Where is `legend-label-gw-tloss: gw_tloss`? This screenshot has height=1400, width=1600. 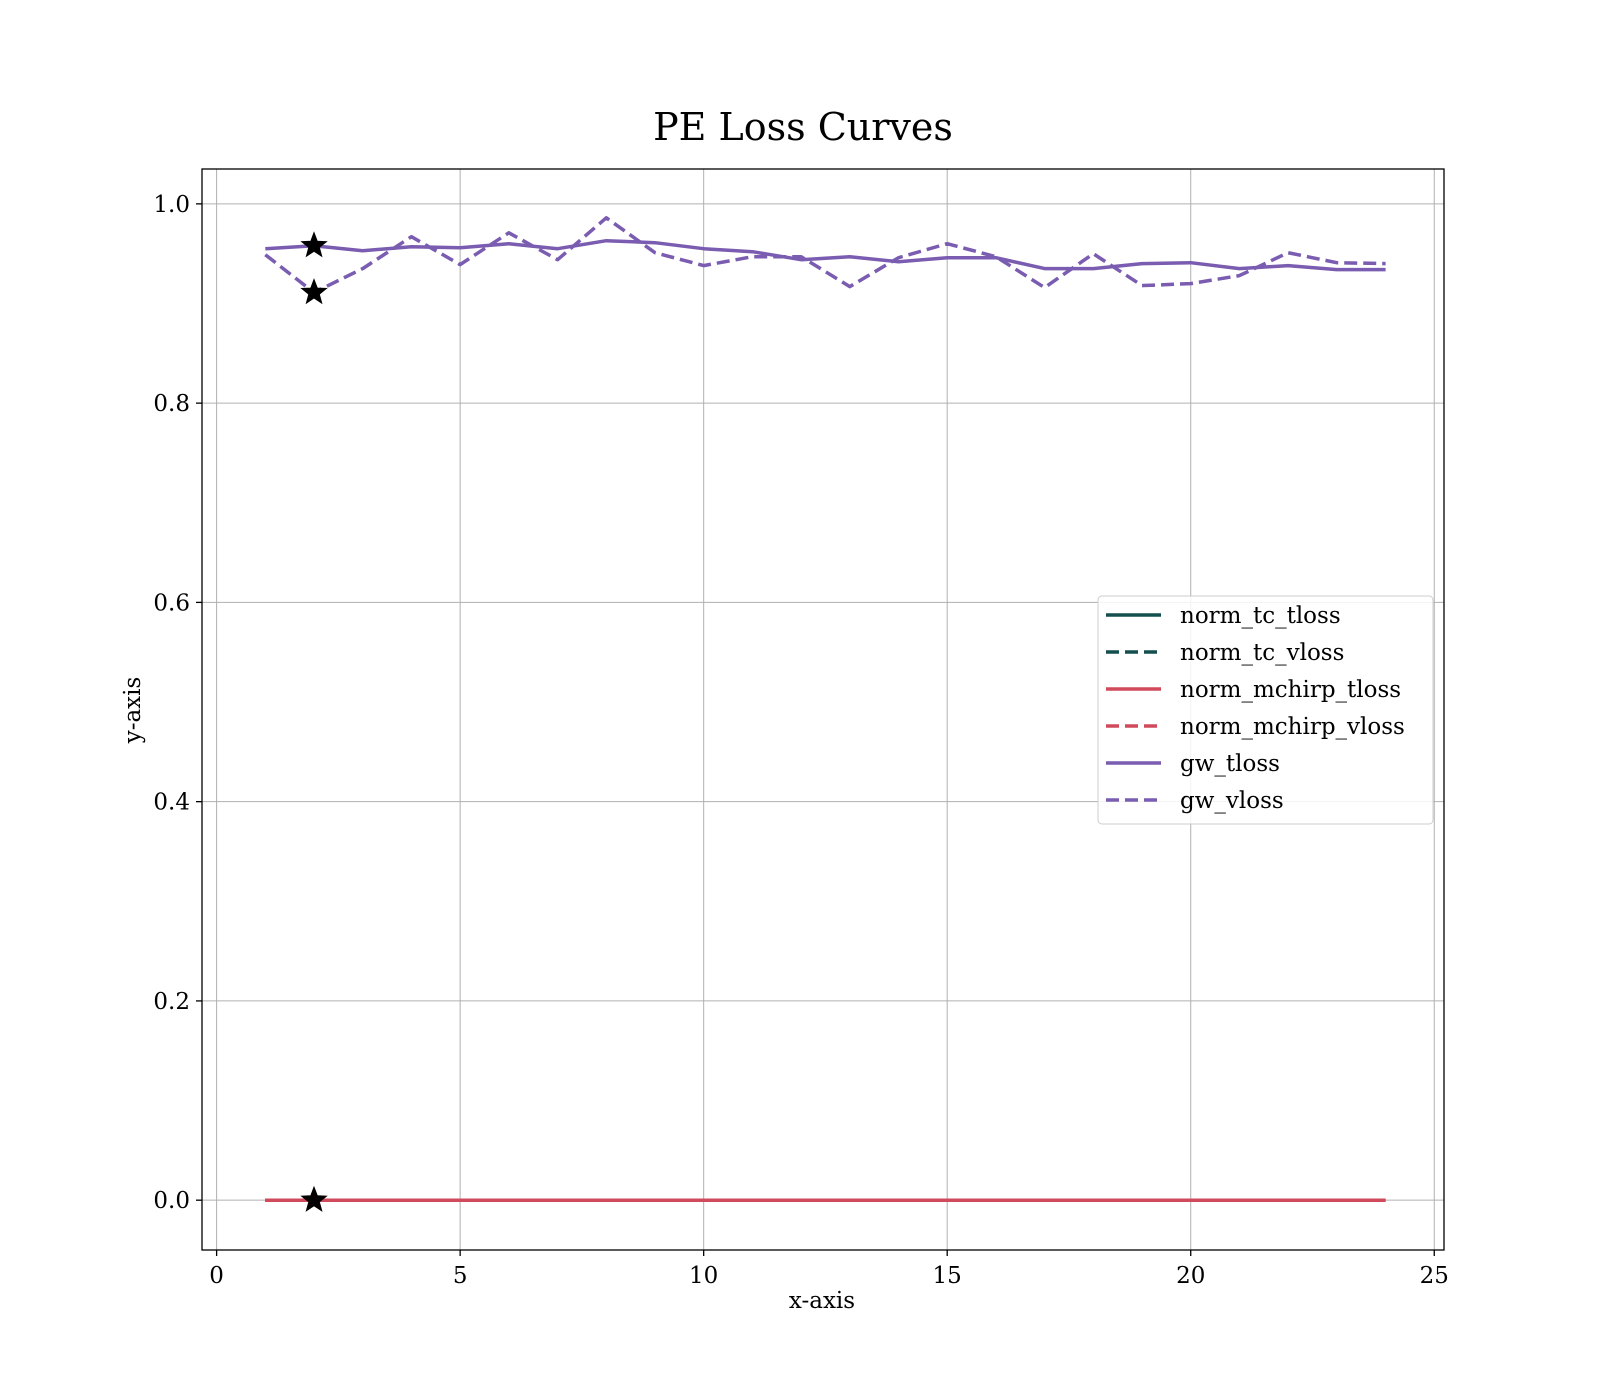 legend-label-gw-tloss: gw_tloss is located at coordinates (1230, 764).